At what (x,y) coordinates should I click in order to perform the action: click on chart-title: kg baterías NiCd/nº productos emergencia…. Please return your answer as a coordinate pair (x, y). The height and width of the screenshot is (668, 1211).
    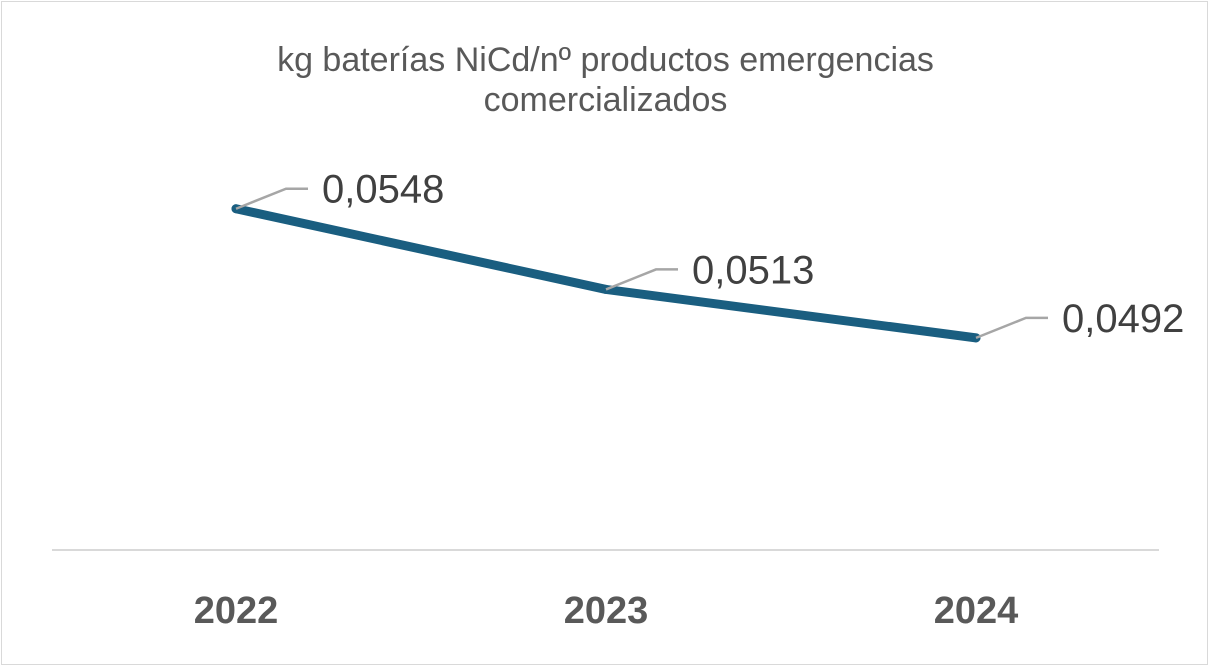
    Looking at the image, I should click on (605, 80).